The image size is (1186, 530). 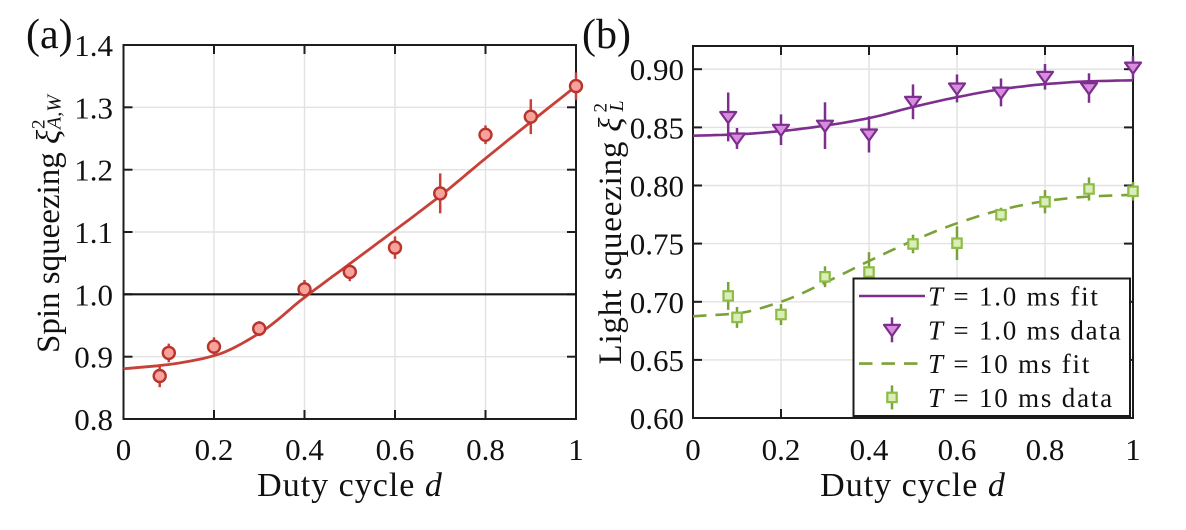 I want to click on svg-text: 1.4, so click(x=93, y=45).